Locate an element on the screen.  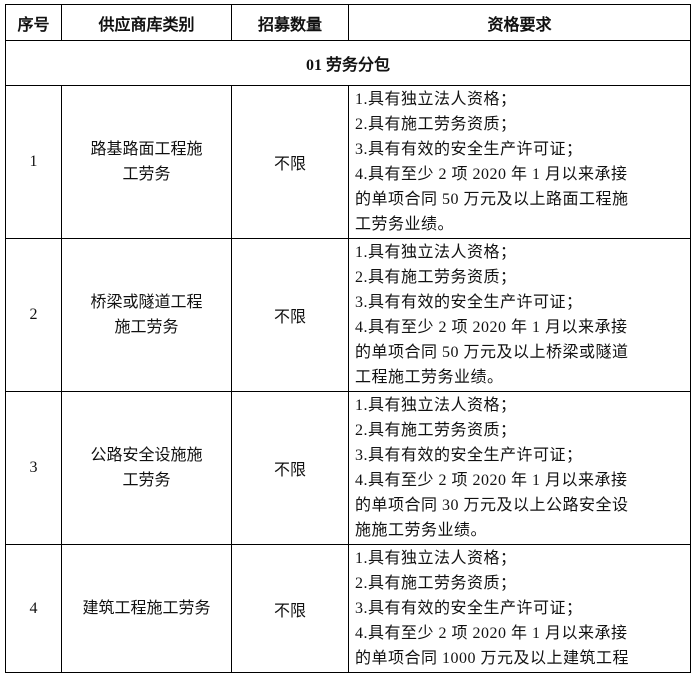
row-number: 4 is located at coordinates (33, 608).